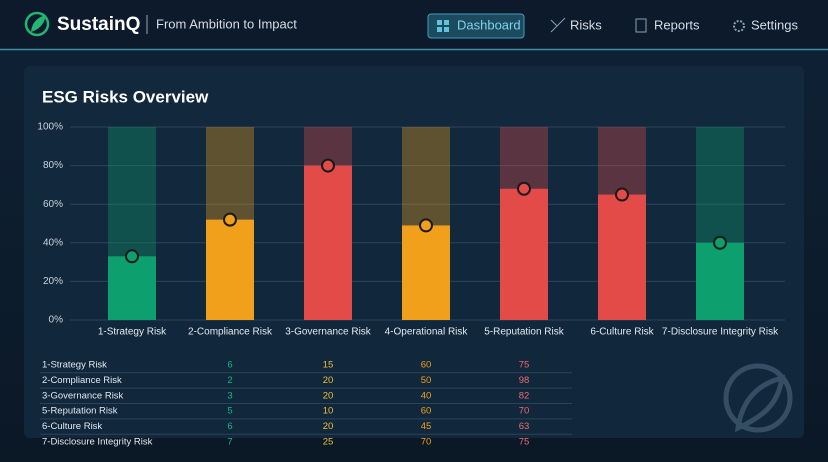 This screenshot has height=462, width=828. I want to click on nav-active-bg, so click(476, 26).